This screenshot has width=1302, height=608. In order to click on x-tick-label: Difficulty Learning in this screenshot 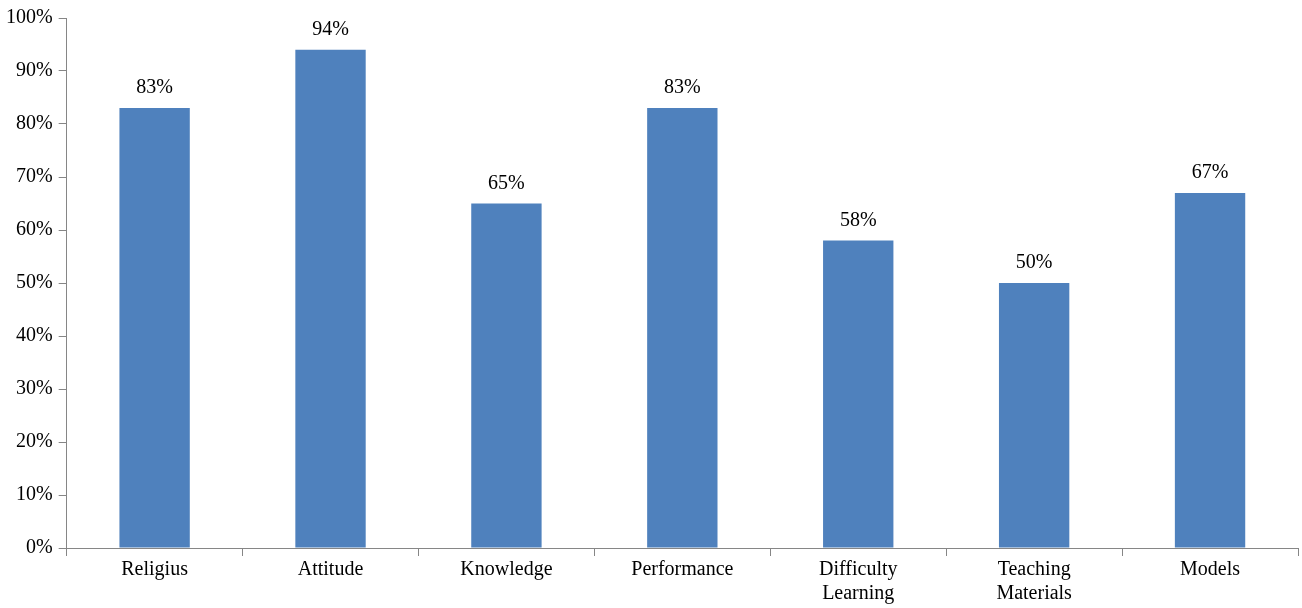, I will do `click(858, 581)`.